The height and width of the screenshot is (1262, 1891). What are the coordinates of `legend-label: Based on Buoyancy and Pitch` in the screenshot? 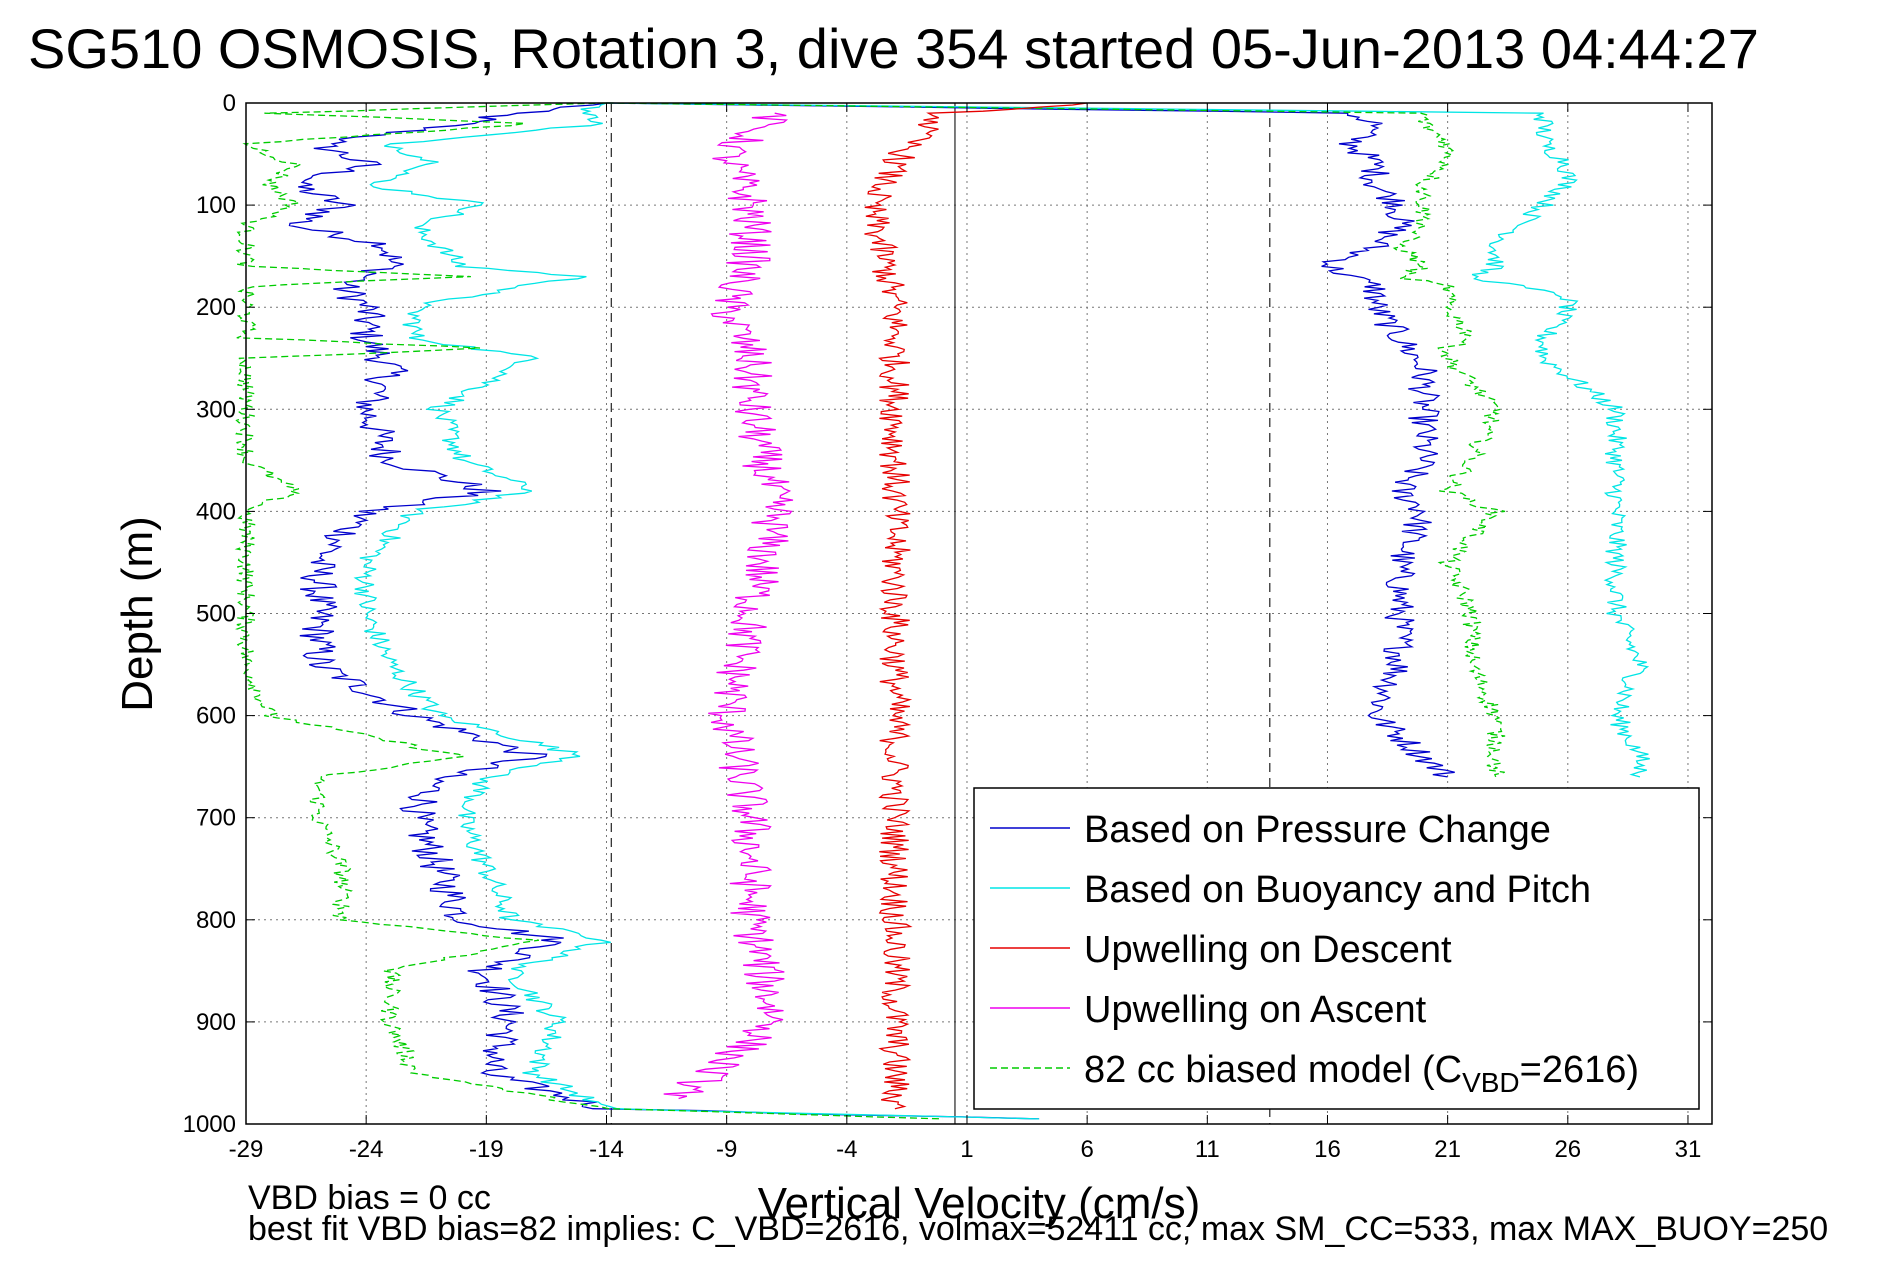 It's located at (1337, 890).